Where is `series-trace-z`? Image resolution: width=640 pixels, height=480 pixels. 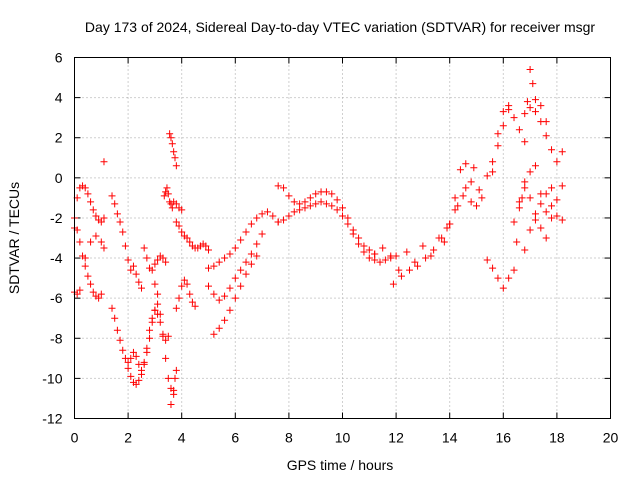
series-trace-z is located at coordinates (543, 218).